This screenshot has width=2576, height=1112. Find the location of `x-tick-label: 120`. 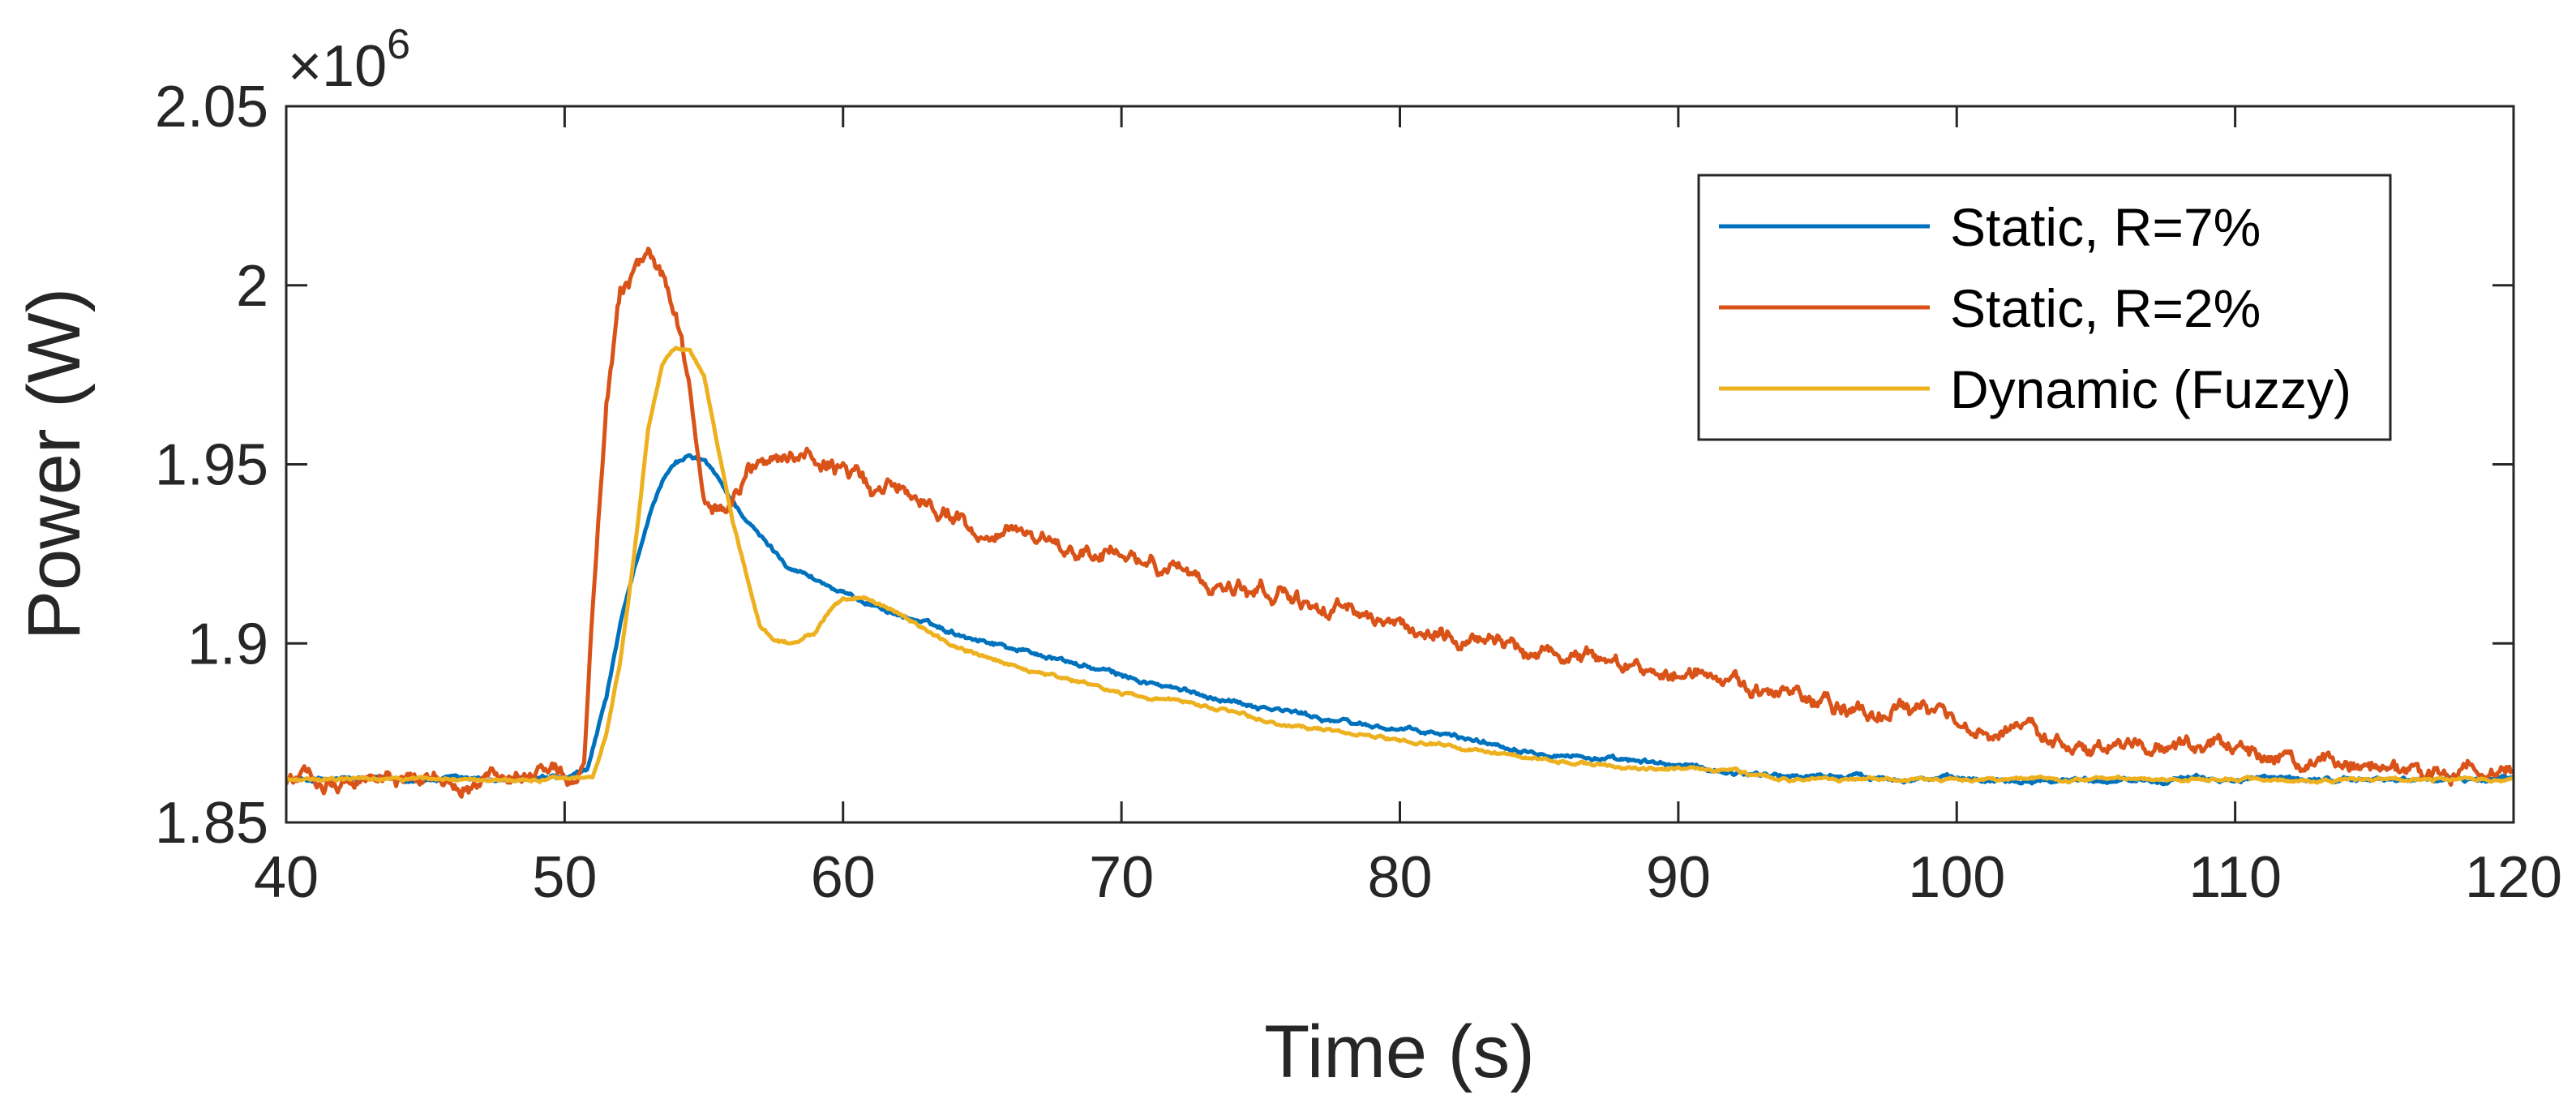

x-tick-label: 120 is located at coordinates (2513, 877).